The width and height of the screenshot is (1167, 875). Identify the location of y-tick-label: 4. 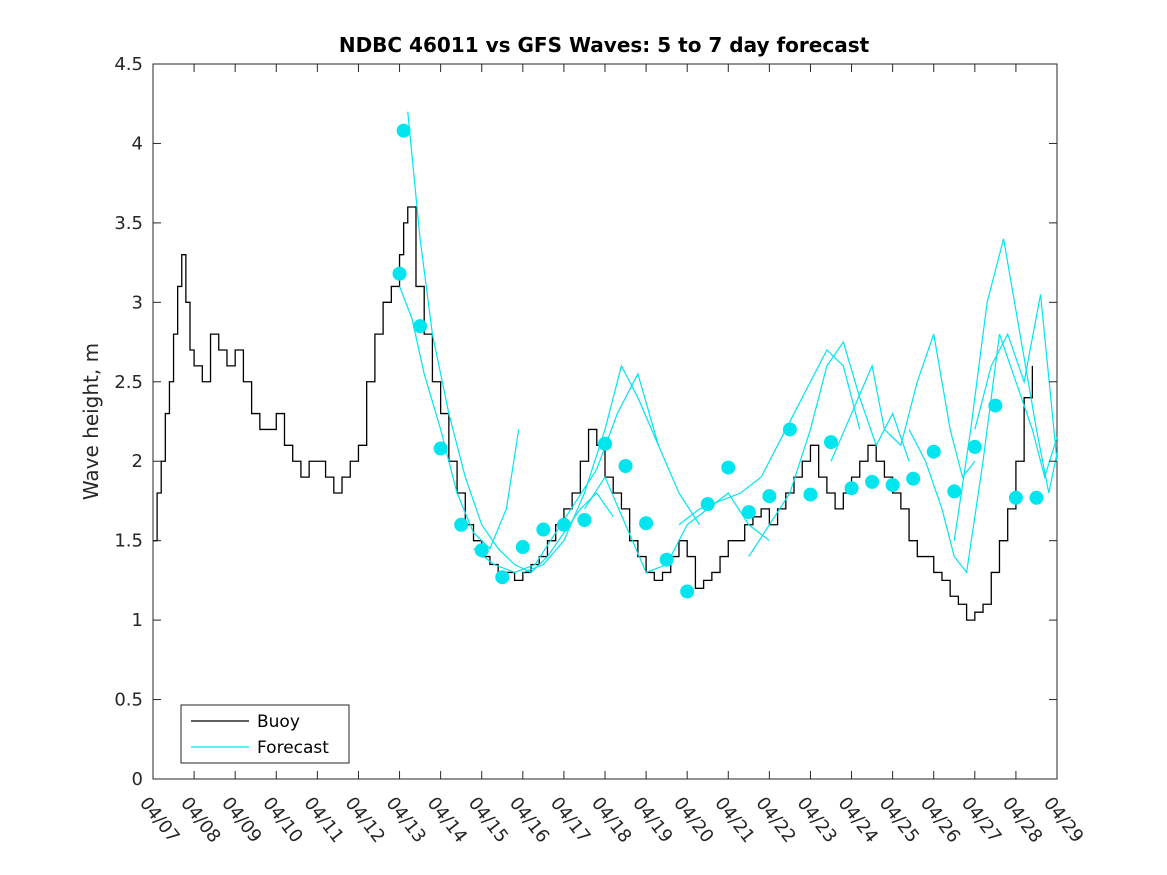
(137, 143).